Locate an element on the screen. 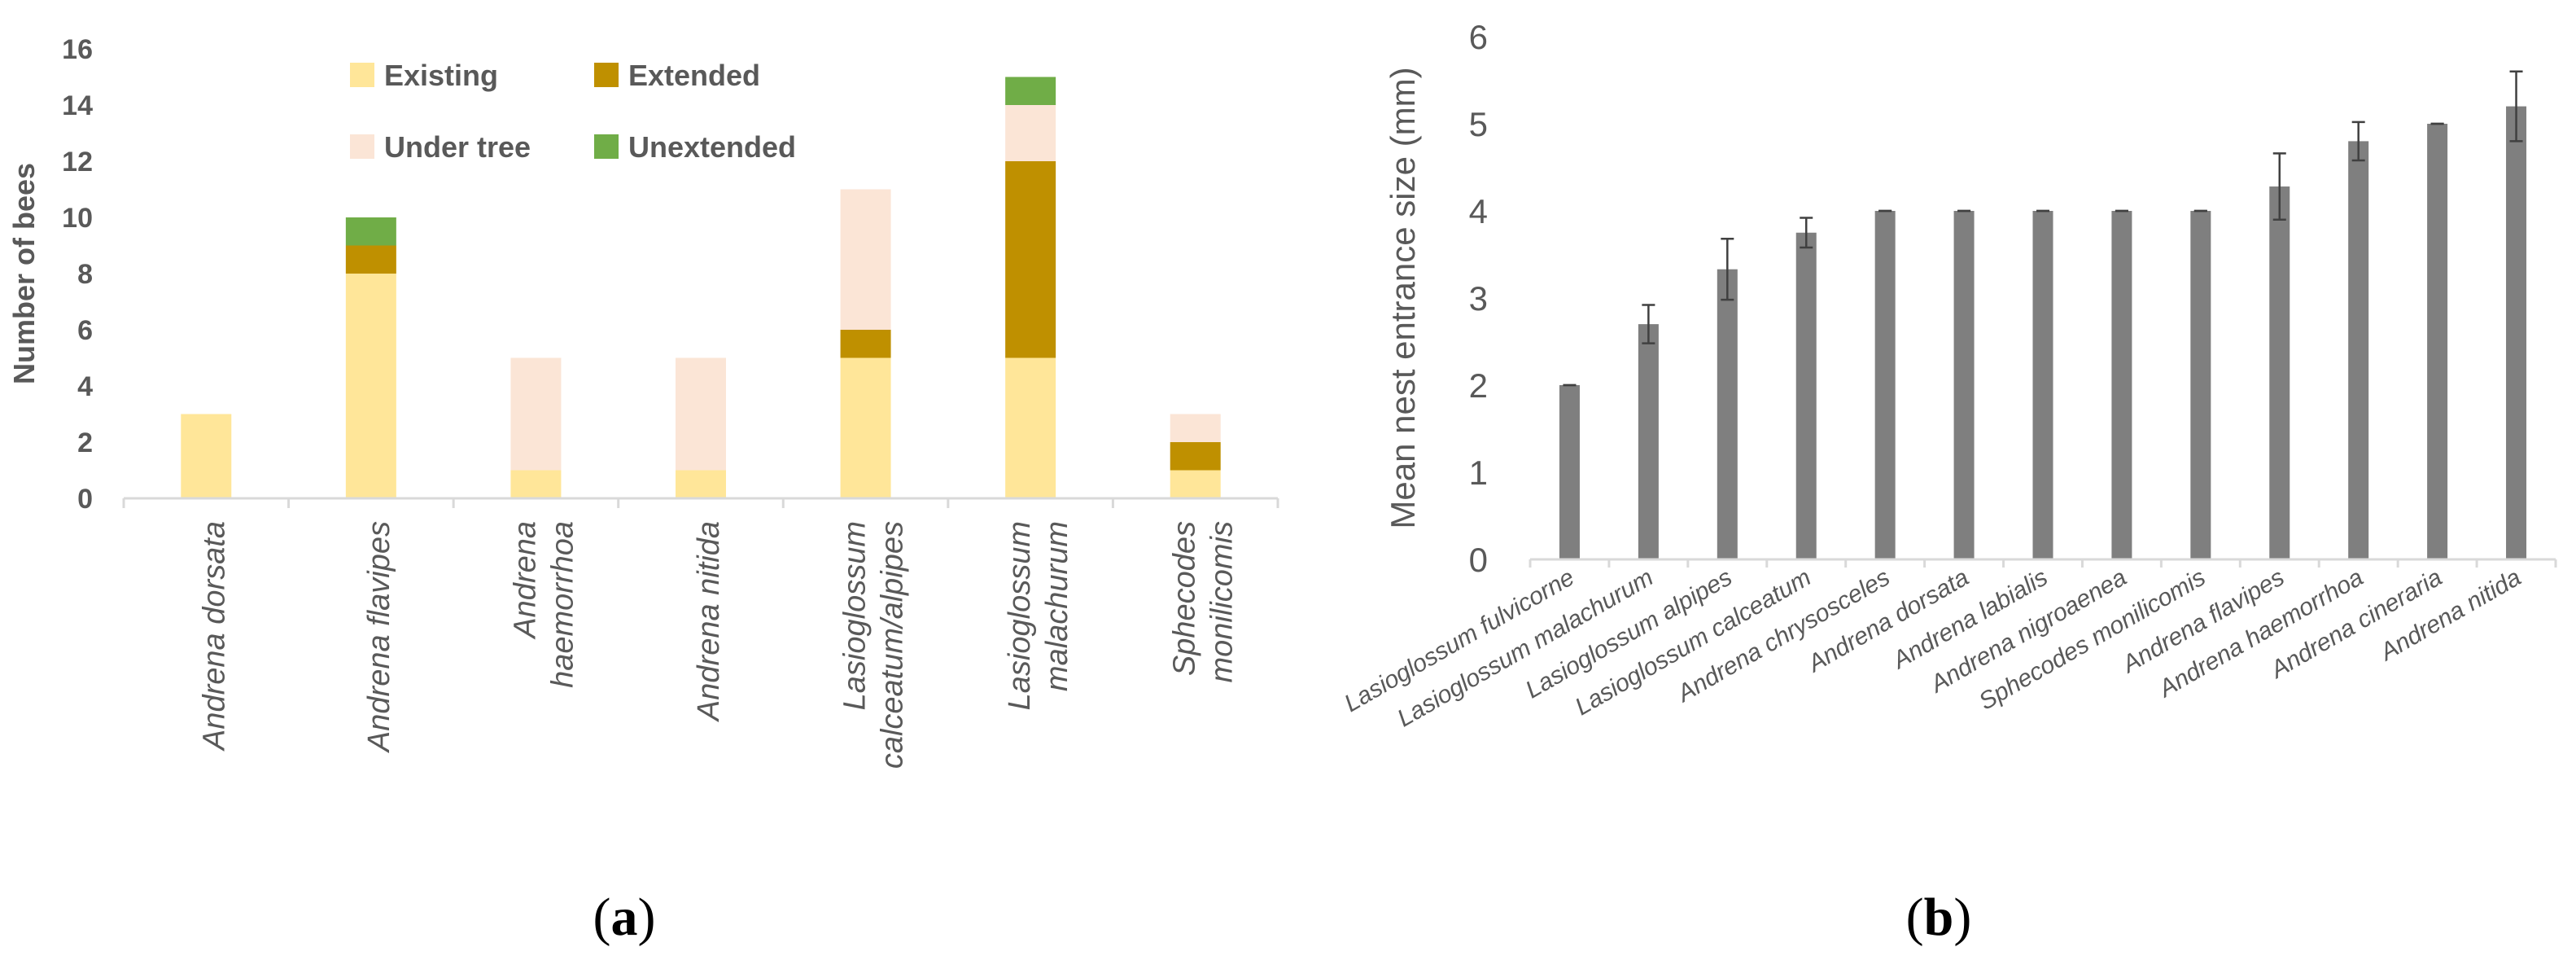 This screenshot has height=960, width=2576. a-category-label: Andrena dorsata is located at coordinates (214, 636).